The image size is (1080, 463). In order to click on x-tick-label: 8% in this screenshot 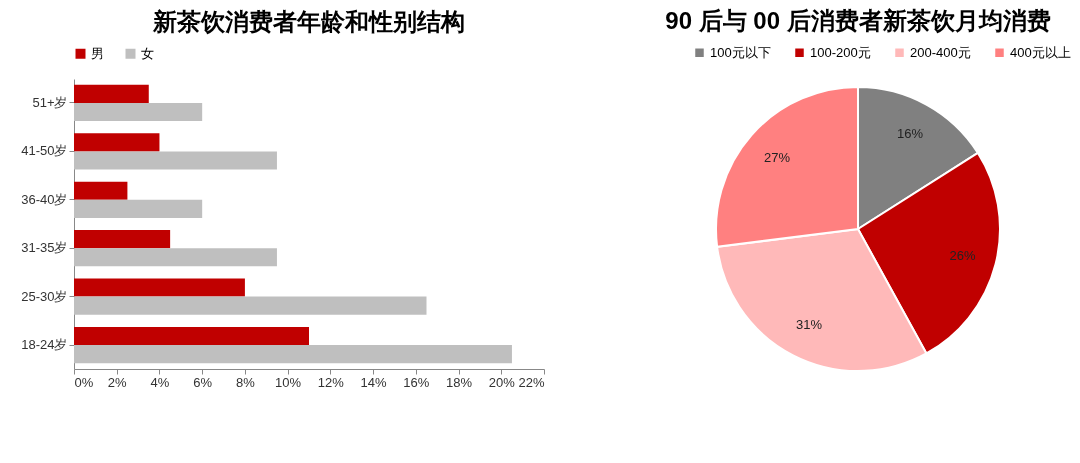, I will do `click(246, 382)`.